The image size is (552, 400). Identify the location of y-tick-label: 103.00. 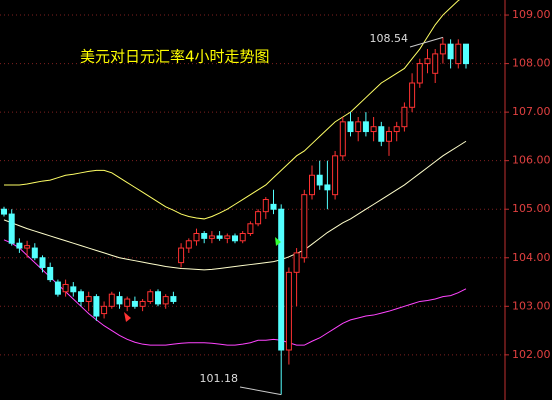
(531, 305).